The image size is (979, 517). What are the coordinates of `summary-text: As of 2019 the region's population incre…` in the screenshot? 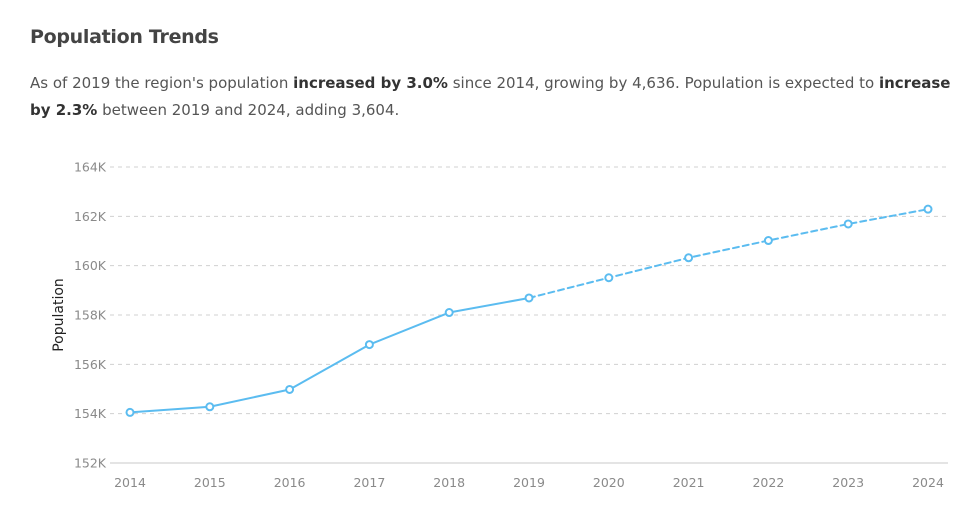 It's located at (495, 97).